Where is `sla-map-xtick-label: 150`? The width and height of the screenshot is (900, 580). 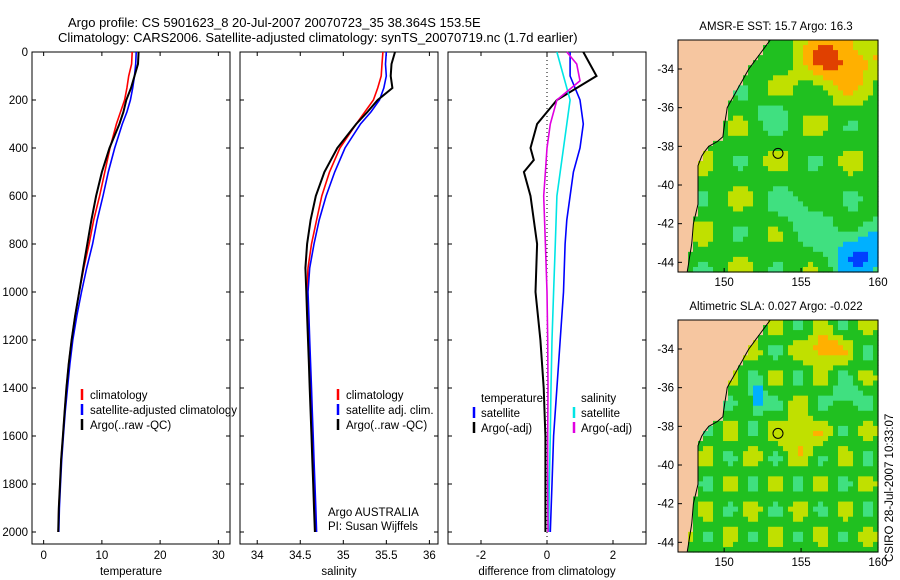
sla-map-xtick-label: 150 is located at coordinates (724, 563).